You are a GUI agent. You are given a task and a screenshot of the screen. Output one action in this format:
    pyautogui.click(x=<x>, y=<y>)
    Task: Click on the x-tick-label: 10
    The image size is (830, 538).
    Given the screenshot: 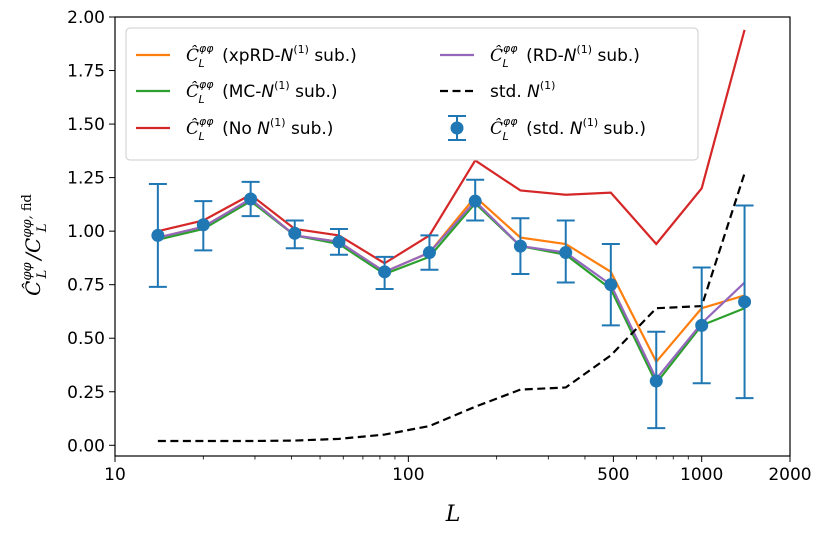 What is the action you would take?
    pyautogui.click(x=115, y=475)
    